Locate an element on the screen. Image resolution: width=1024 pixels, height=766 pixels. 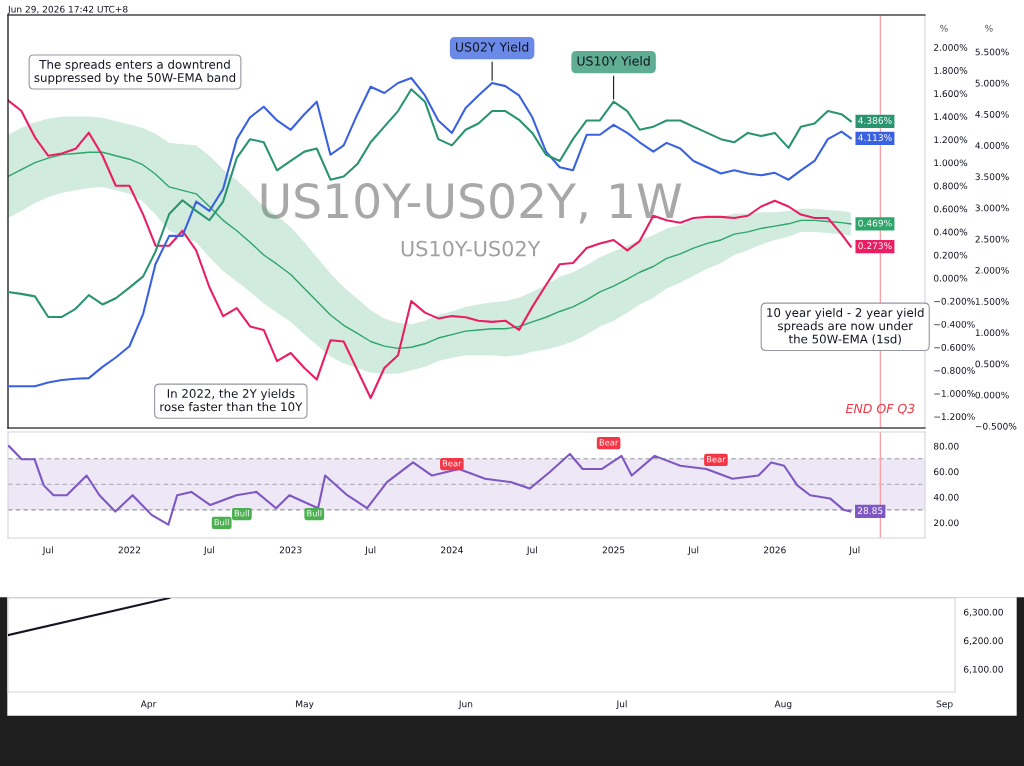
y-tick-label: 60.00 is located at coordinates (946, 472).